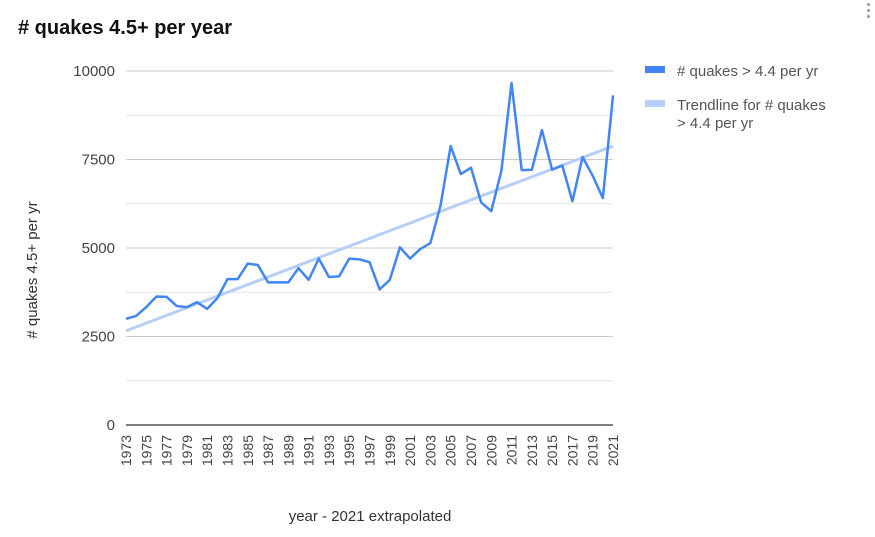  Describe the element at coordinates (98, 160) in the screenshot. I see `y-tick-label: 7500` at that location.